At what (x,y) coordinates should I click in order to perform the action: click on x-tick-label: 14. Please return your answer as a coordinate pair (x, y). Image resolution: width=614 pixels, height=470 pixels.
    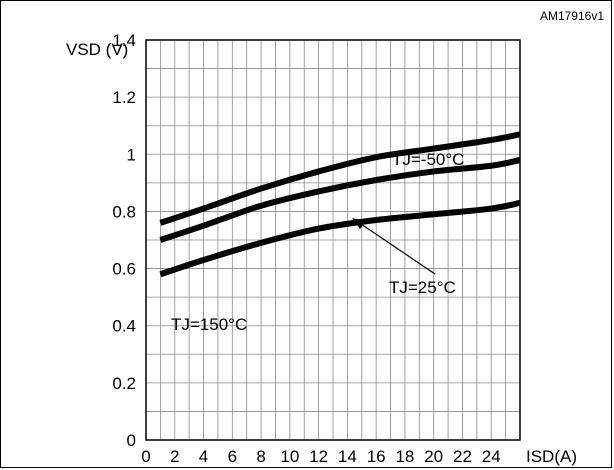
    Looking at the image, I should click on (347, 456).